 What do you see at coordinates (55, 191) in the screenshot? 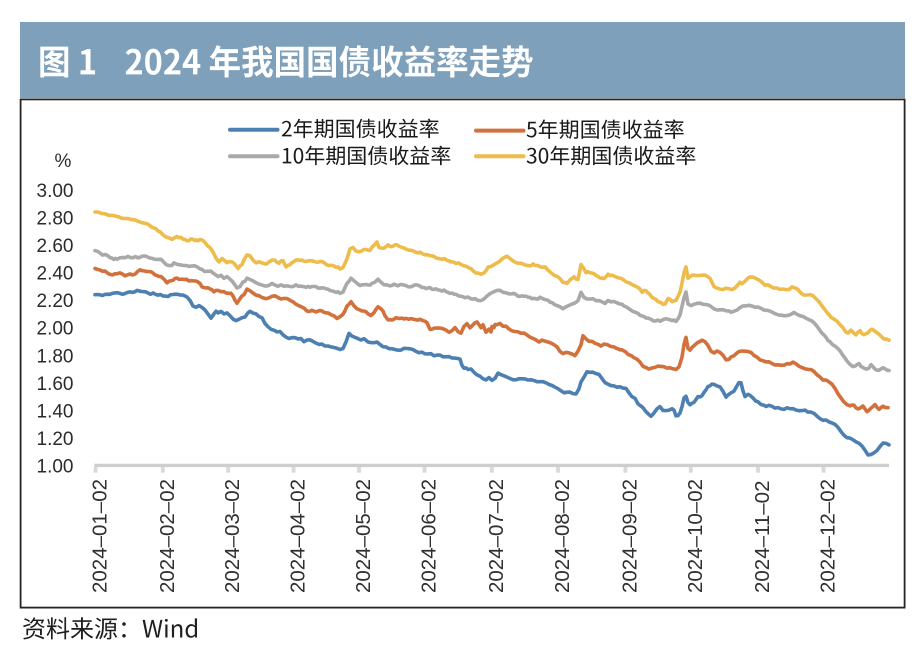
I see `svg-text: 3.00` at bounding box center [55, 191].